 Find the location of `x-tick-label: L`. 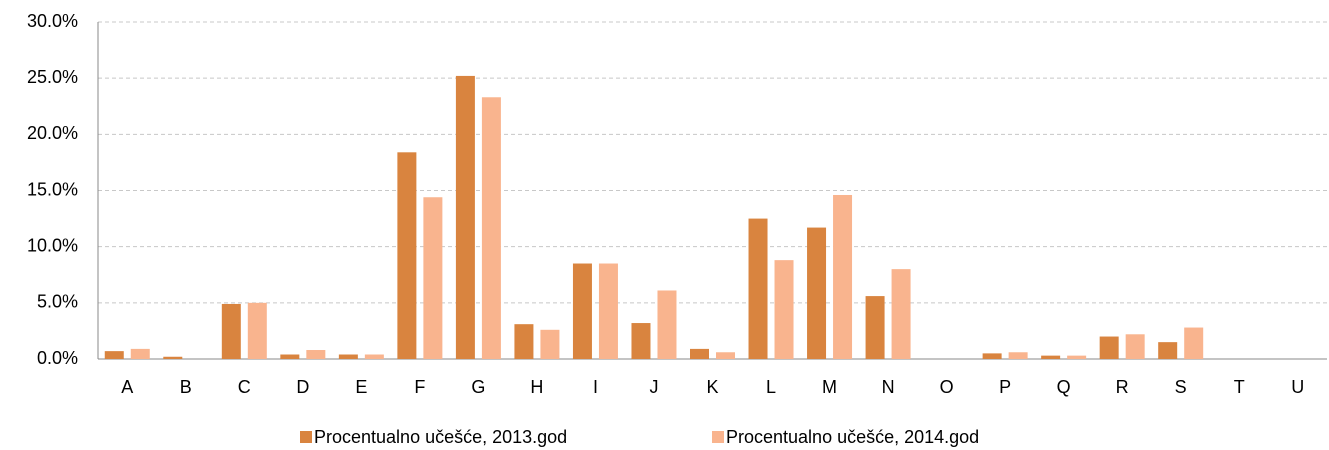

x-tick-label: L is located at coordinates (771, 387).